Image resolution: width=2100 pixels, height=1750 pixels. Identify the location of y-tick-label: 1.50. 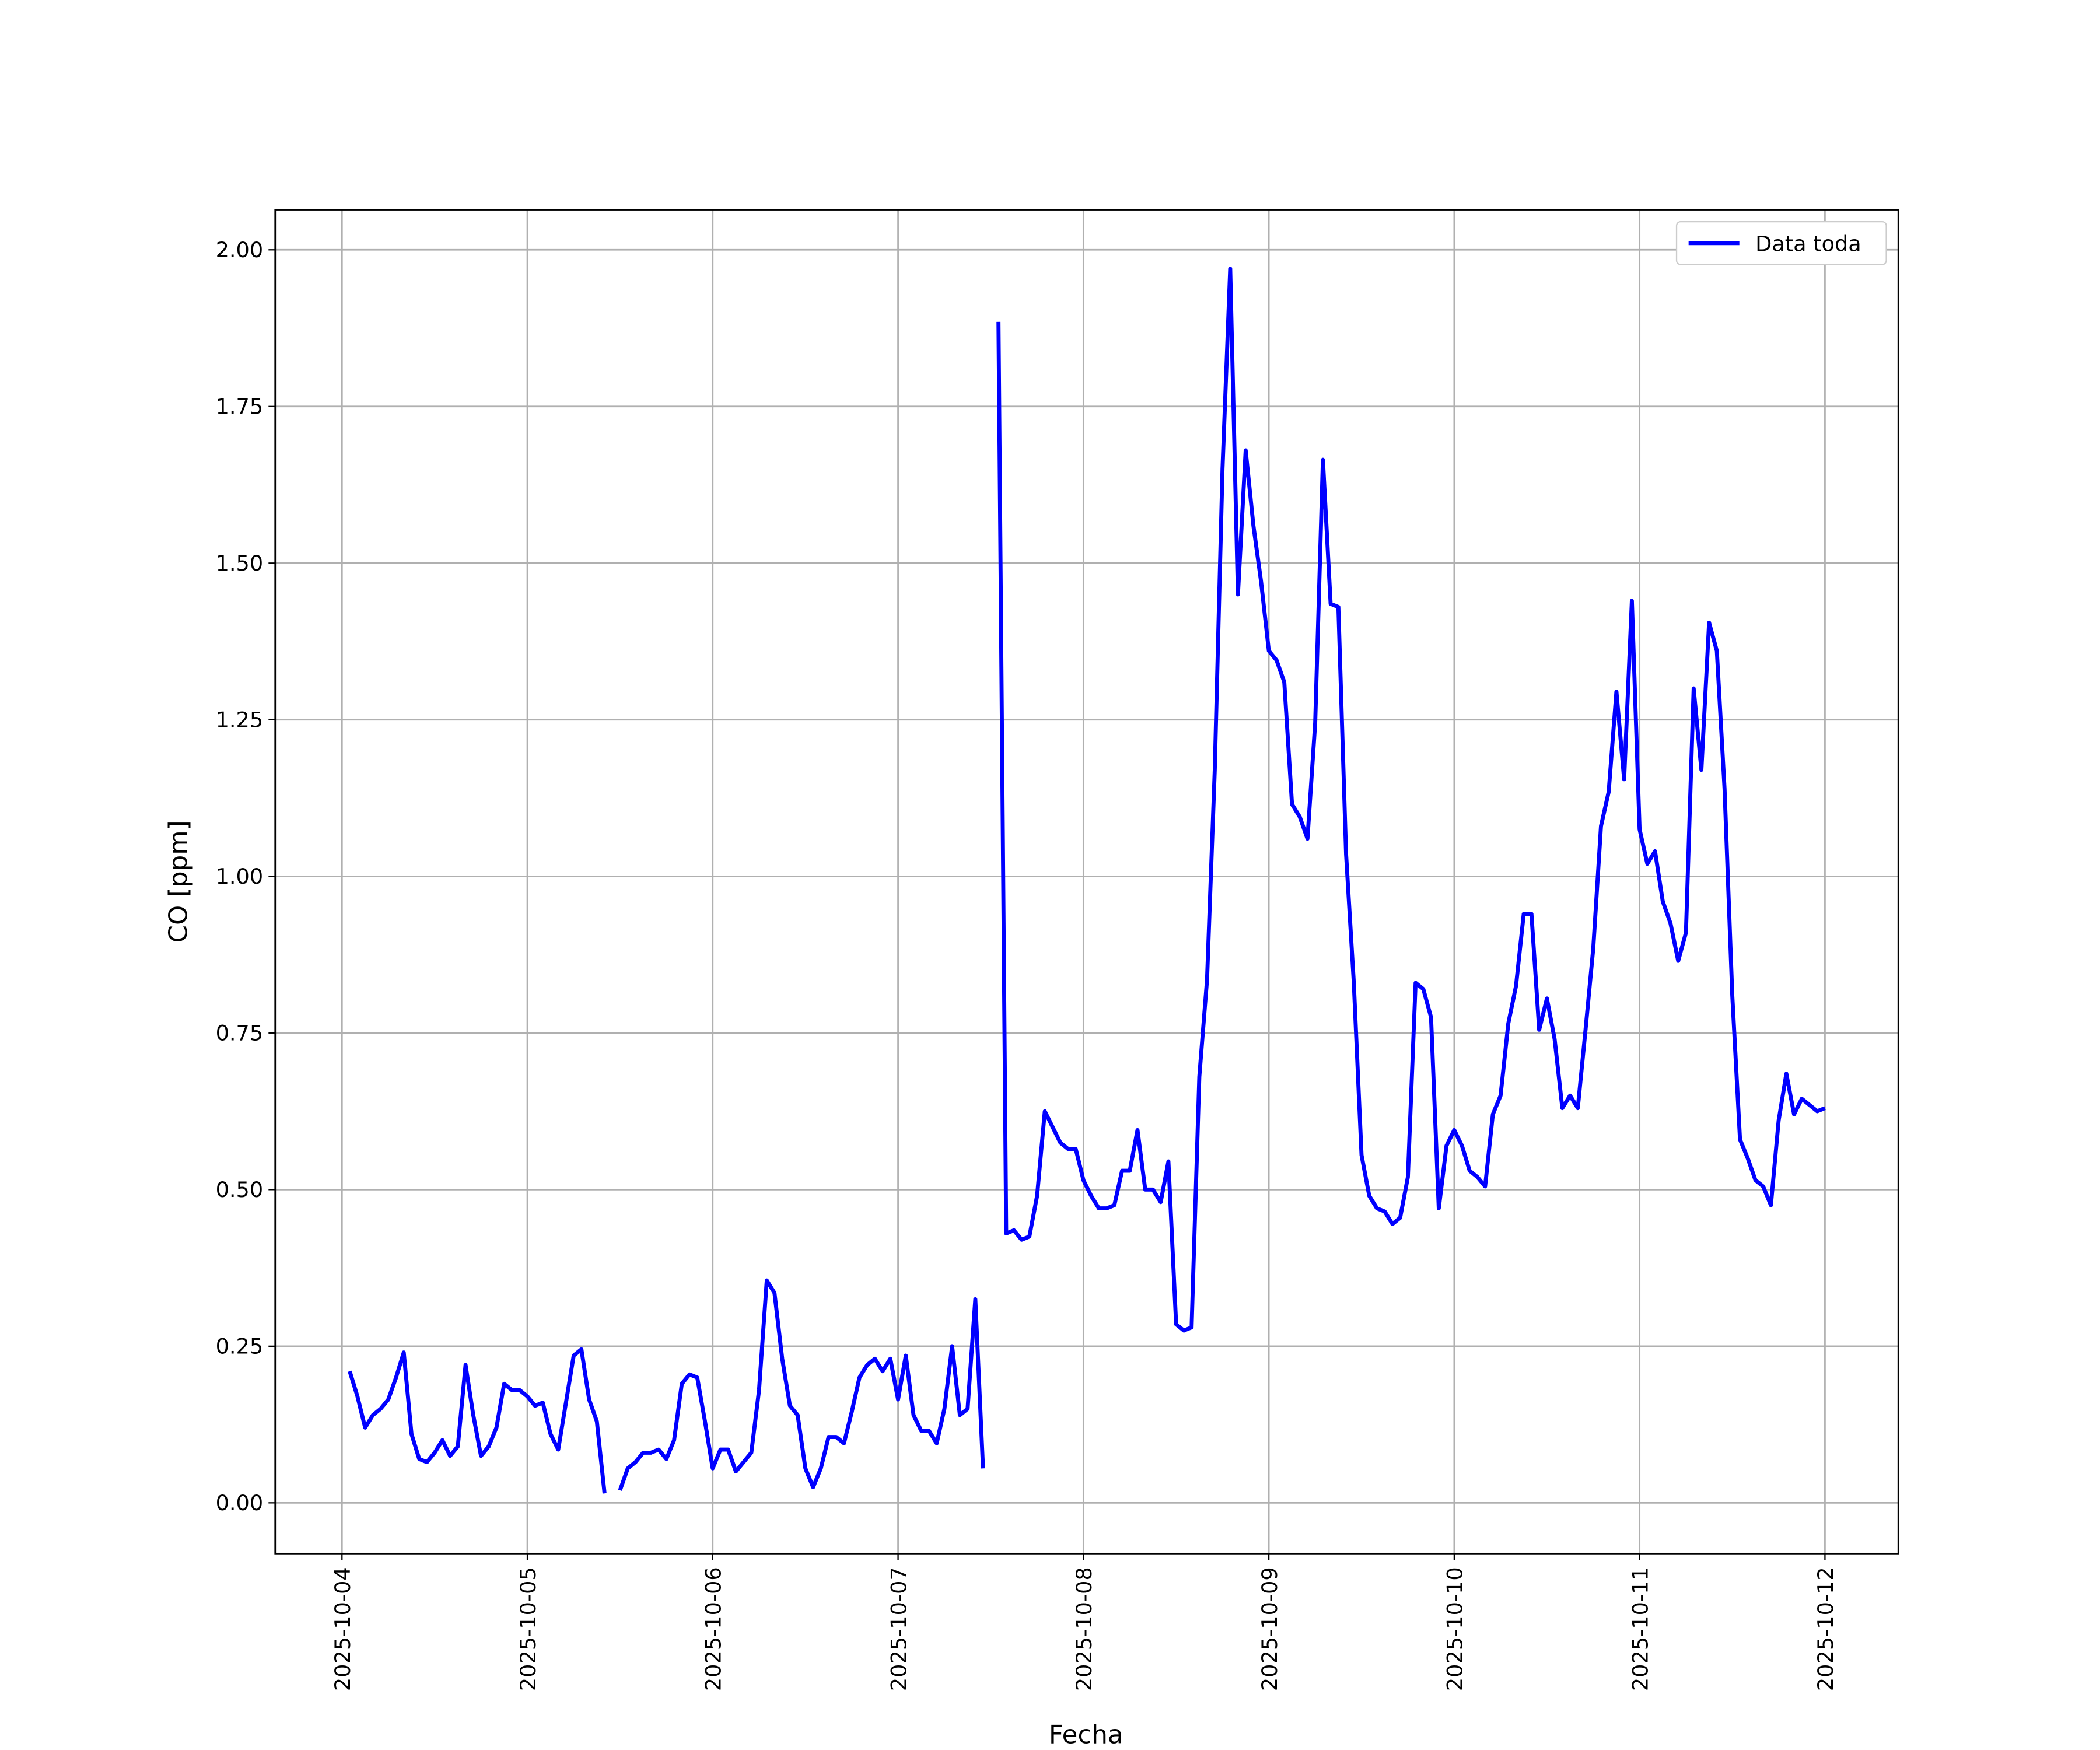
(240, 563).